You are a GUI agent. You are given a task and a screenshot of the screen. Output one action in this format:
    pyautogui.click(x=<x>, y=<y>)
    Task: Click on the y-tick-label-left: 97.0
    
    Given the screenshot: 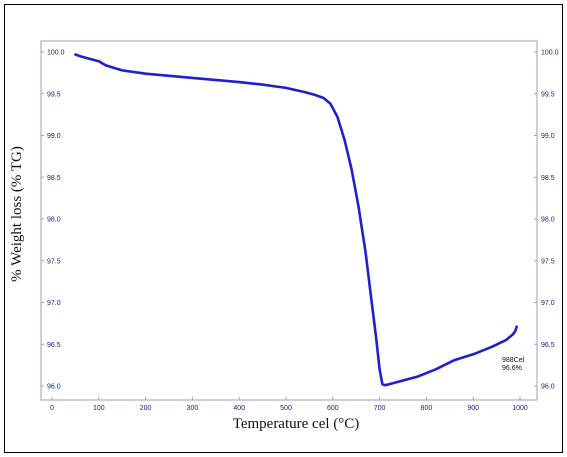 What is the action you would take?
    pyautogui.click(x=54, y=303)
    